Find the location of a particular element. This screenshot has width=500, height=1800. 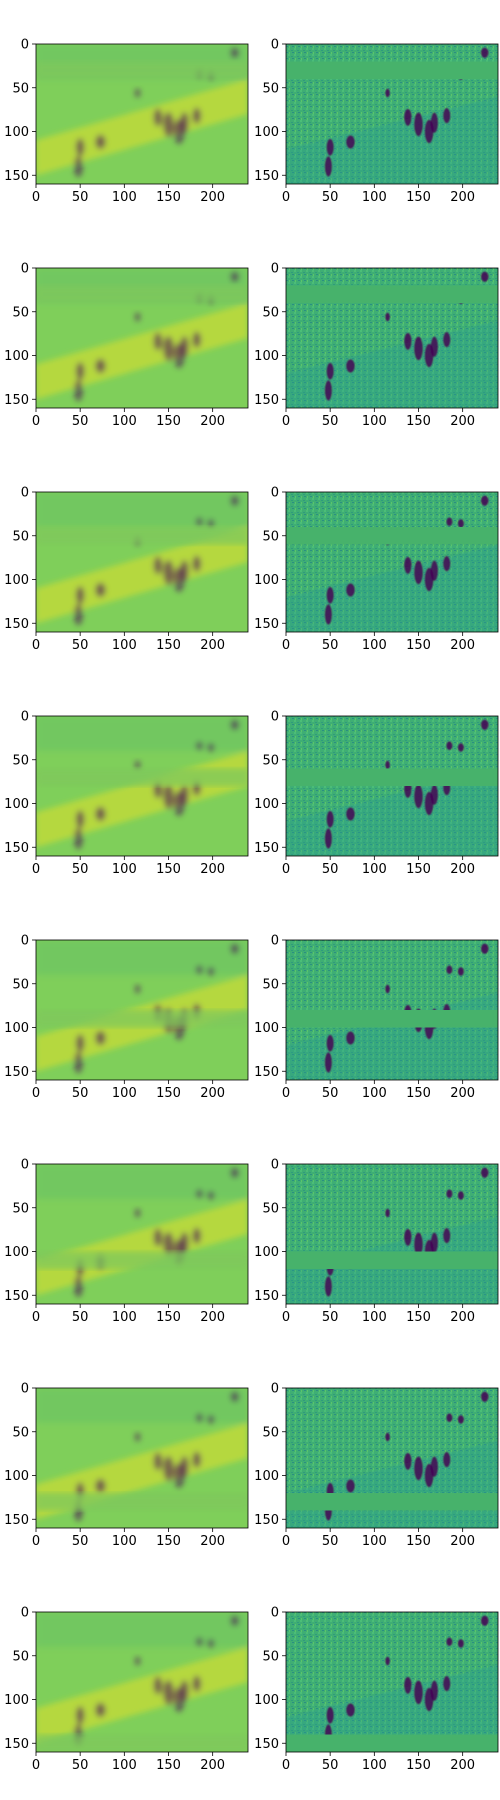

panel-r6-right: 0 50 100 150 200 0 50 100 150 is located at coordinates (376, 1241).